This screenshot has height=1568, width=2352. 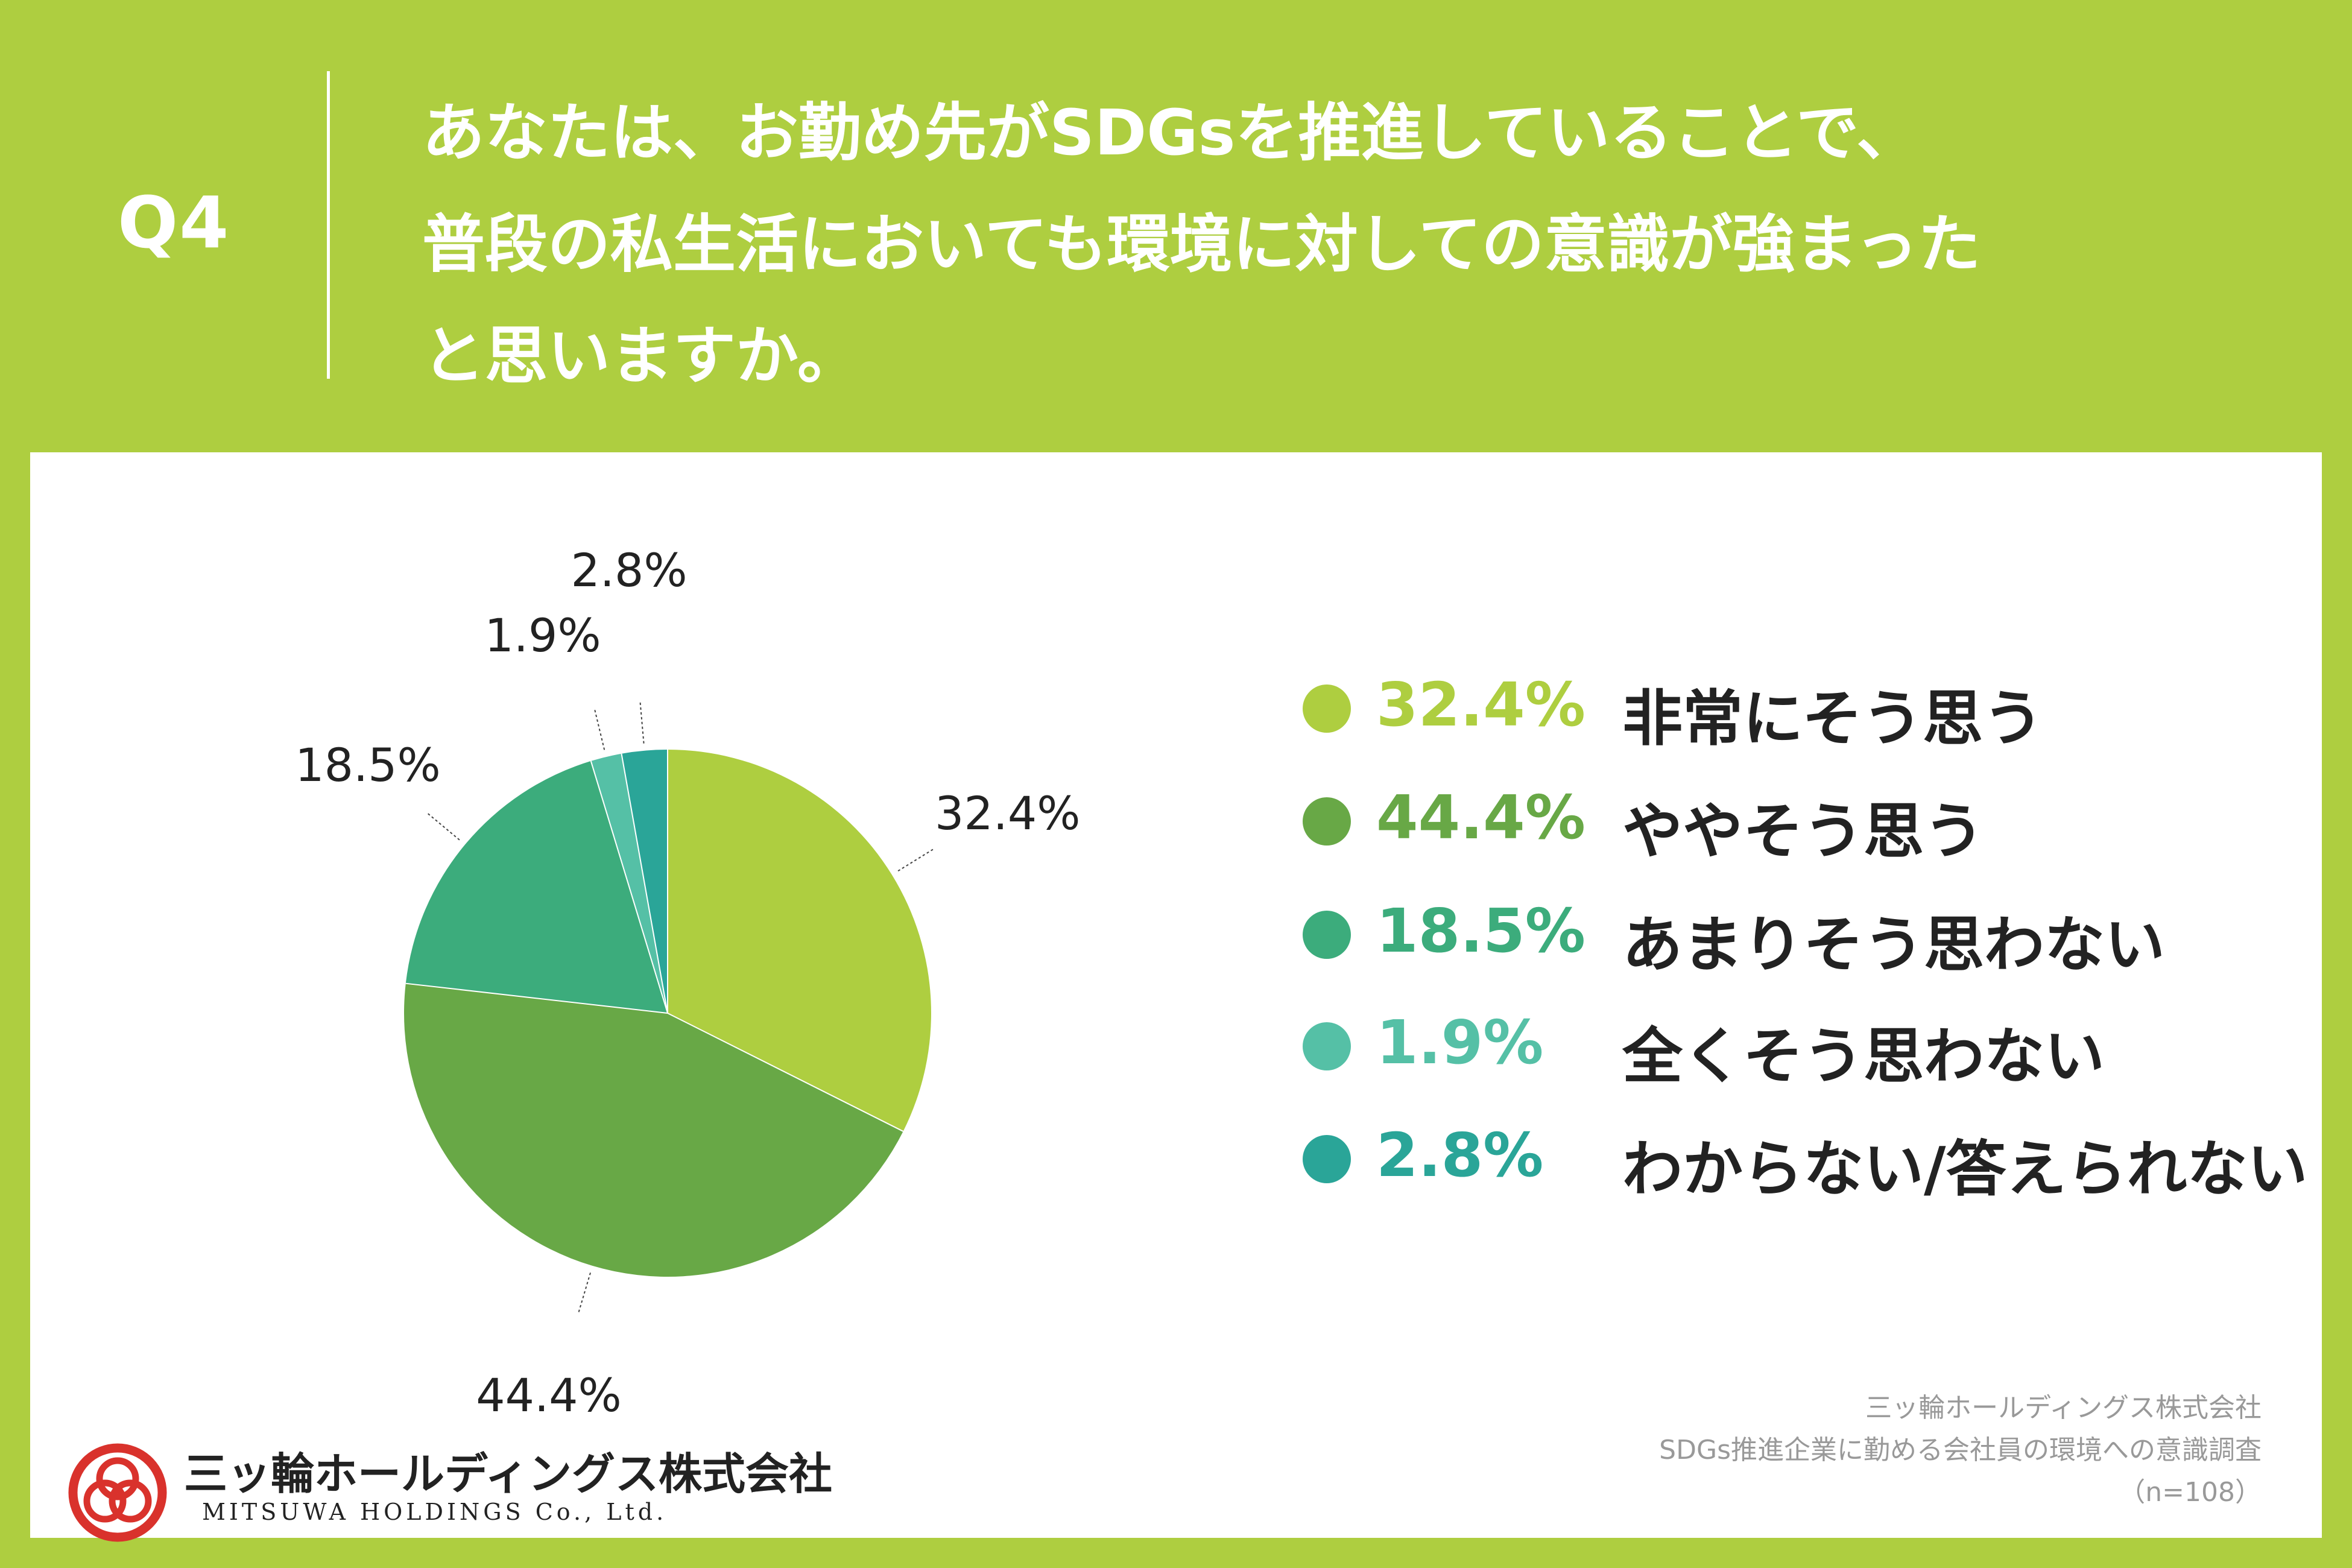 What do you see at coordinates (536, 886) in the screenshot?
I see `pie-slice-somewhat-disagree` at bounding box center [536, 886].